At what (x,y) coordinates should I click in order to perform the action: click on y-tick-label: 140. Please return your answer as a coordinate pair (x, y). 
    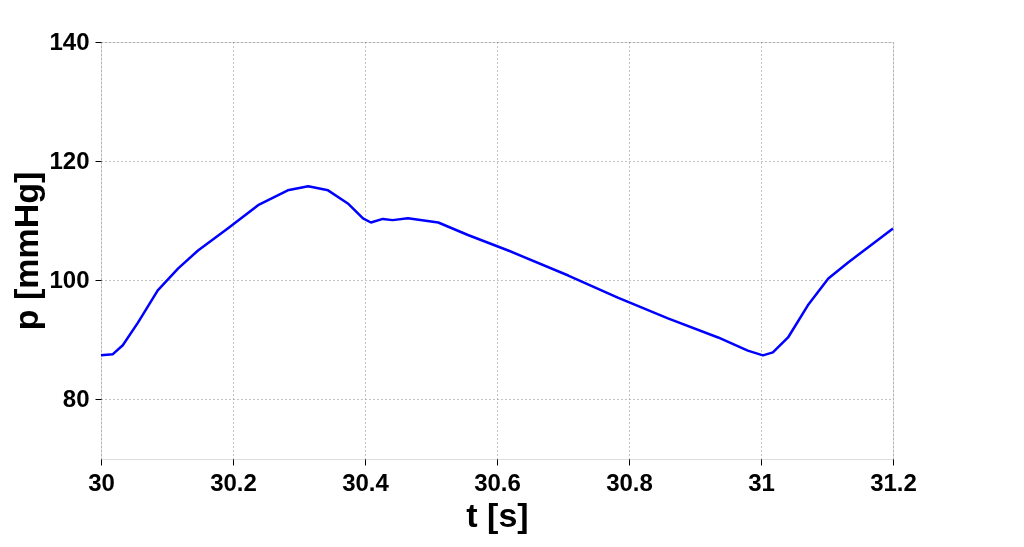
    Looking at the image, I should click on (69, 41).